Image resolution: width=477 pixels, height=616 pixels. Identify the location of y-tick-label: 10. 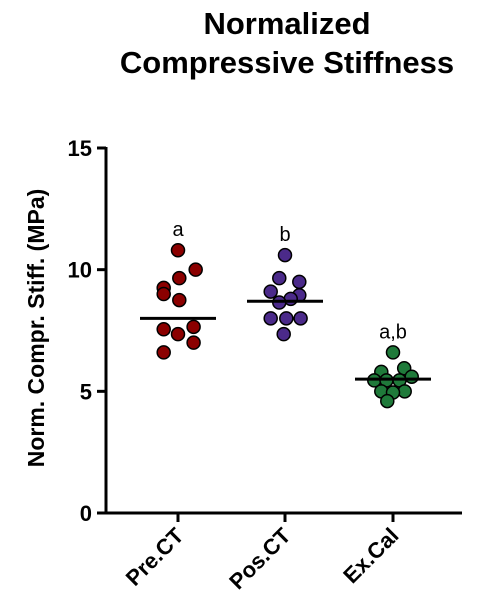
(80, 270).